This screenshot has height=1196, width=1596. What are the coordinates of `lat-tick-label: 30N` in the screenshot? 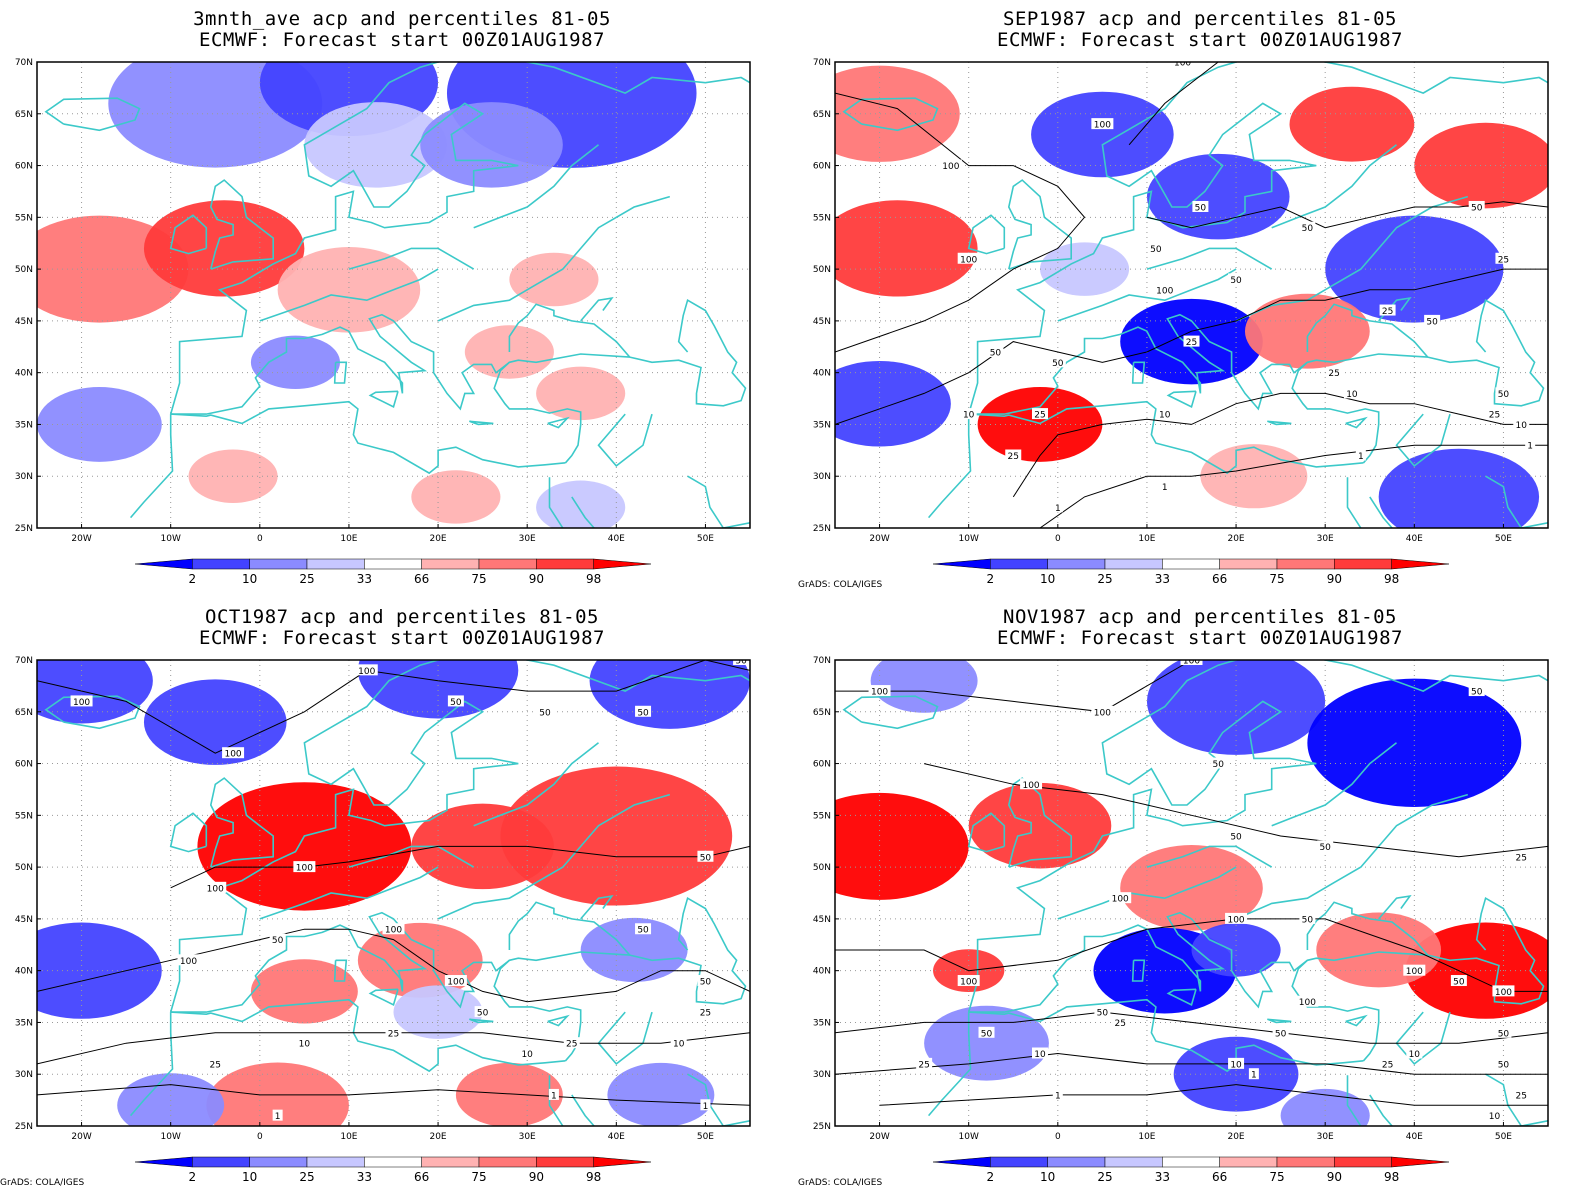 It's located at (24, 477).